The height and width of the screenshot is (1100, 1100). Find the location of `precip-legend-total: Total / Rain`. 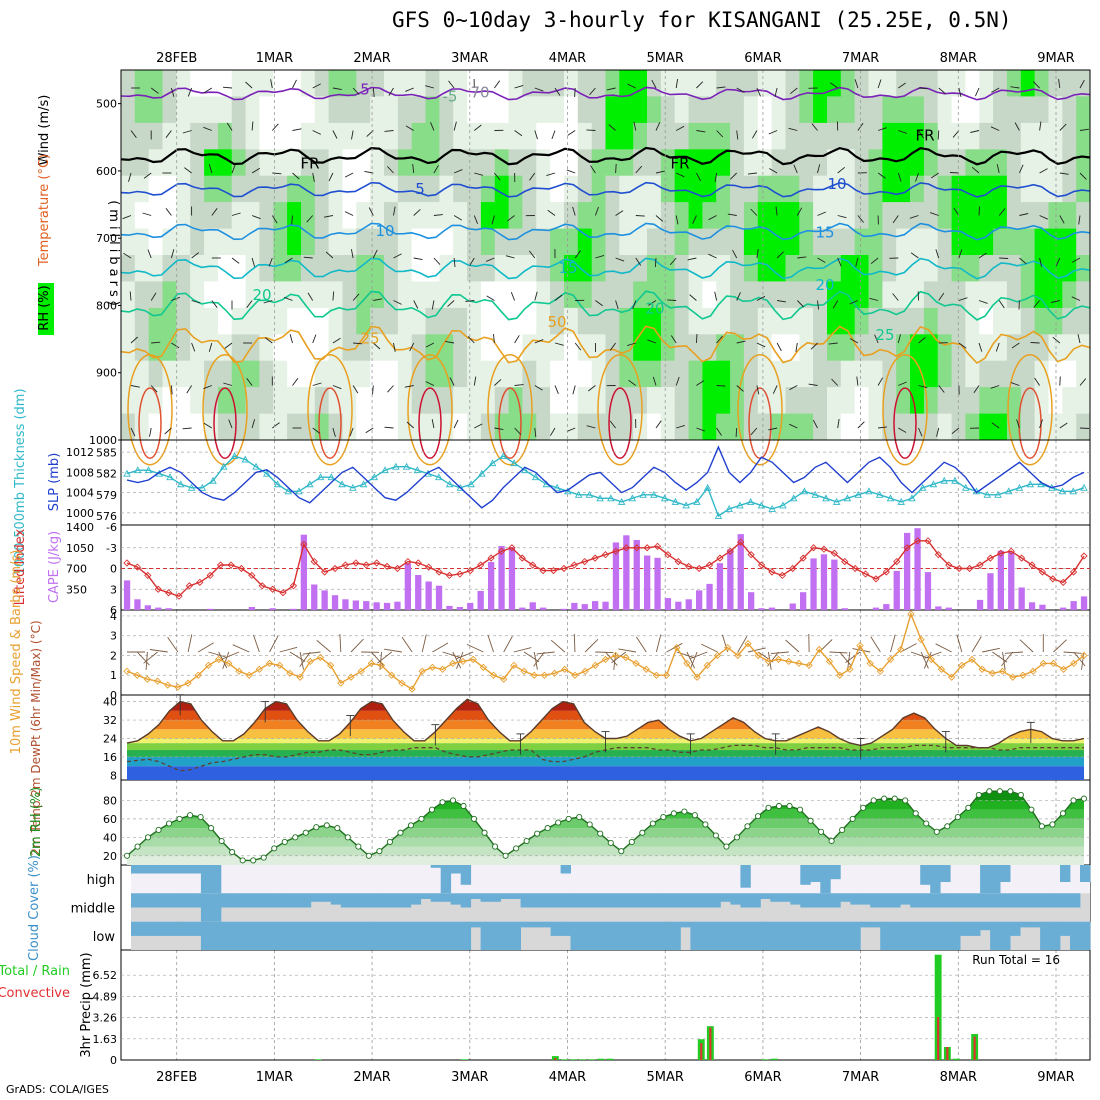

precip-legend-total: Total / Rain is located at coordinates (35, 971).